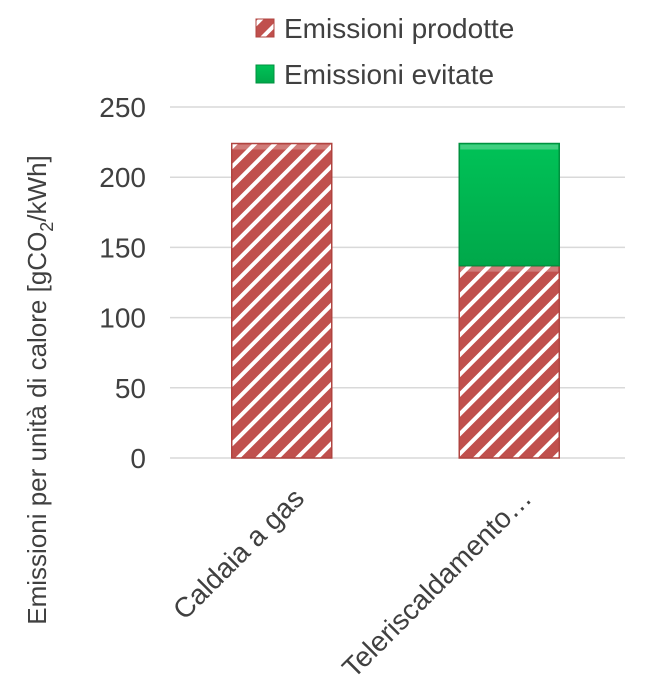 Image resolution: width=652 pixels, height=698 pixels. Describe the element at coordinates (39, 390) in the screenshot. I see `y-axis-title: Emissioni per unità di calore [gCO2/kWh]` at that location.